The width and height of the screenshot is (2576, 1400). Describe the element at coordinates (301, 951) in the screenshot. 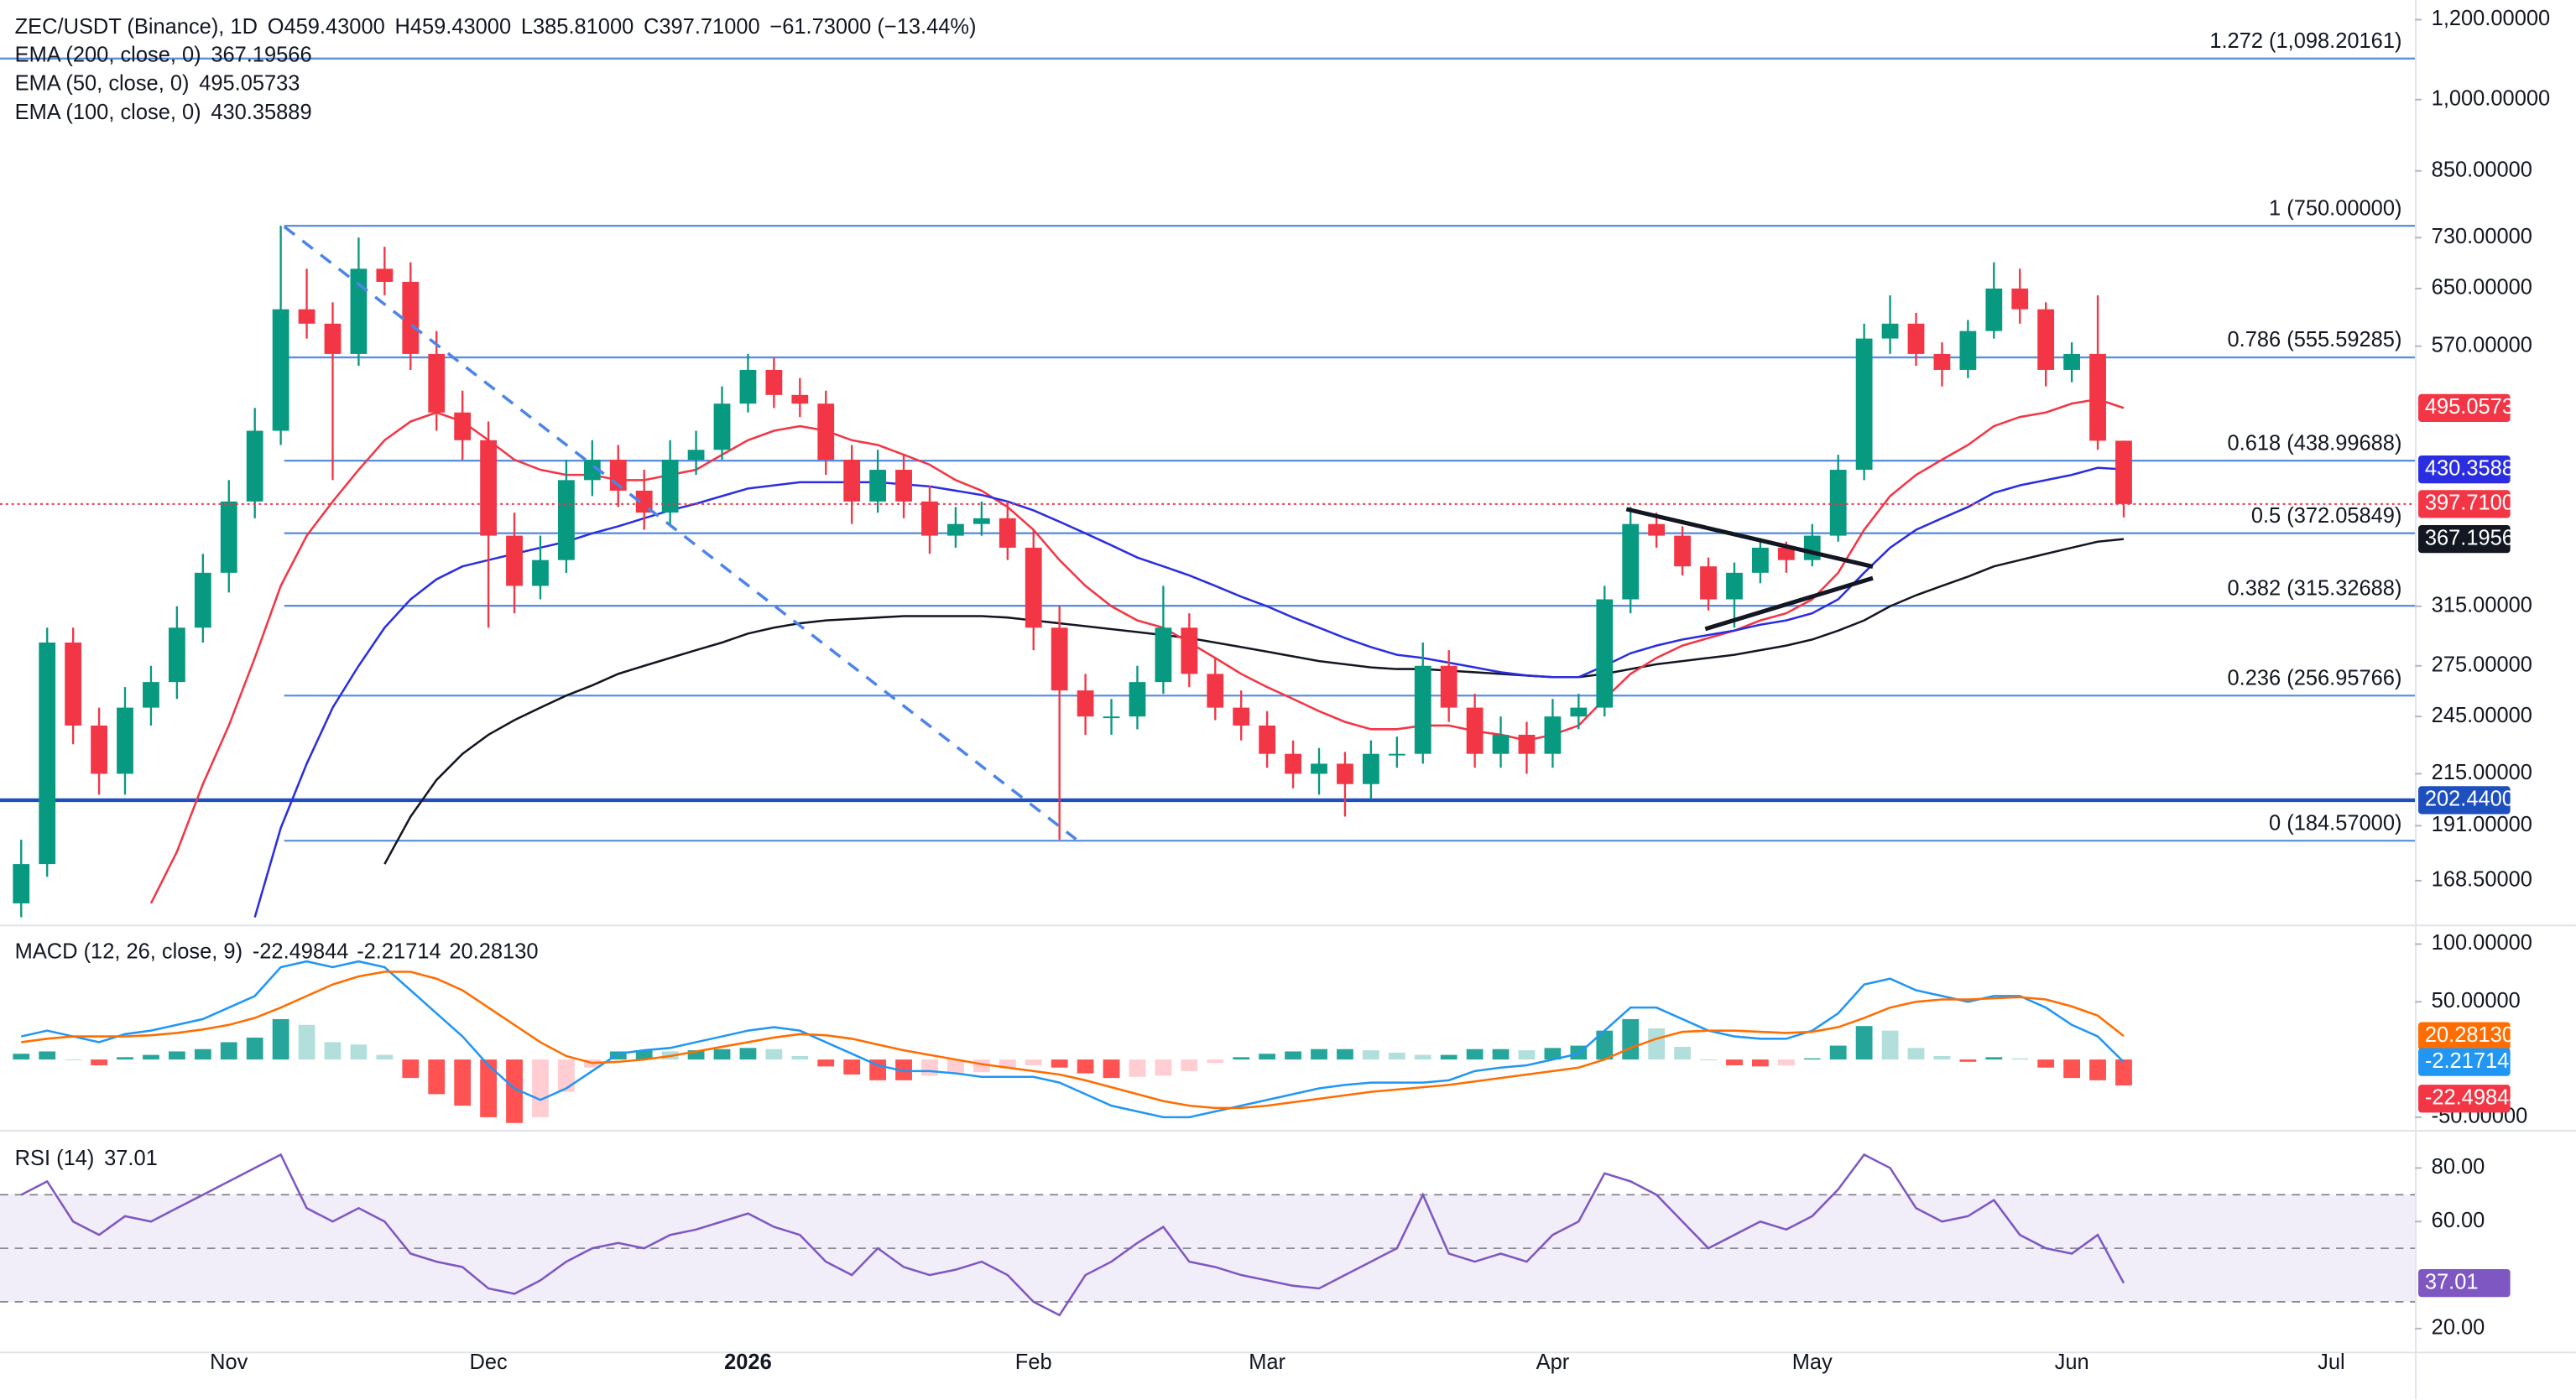

I see `legend-value: -22.49844` at that location.